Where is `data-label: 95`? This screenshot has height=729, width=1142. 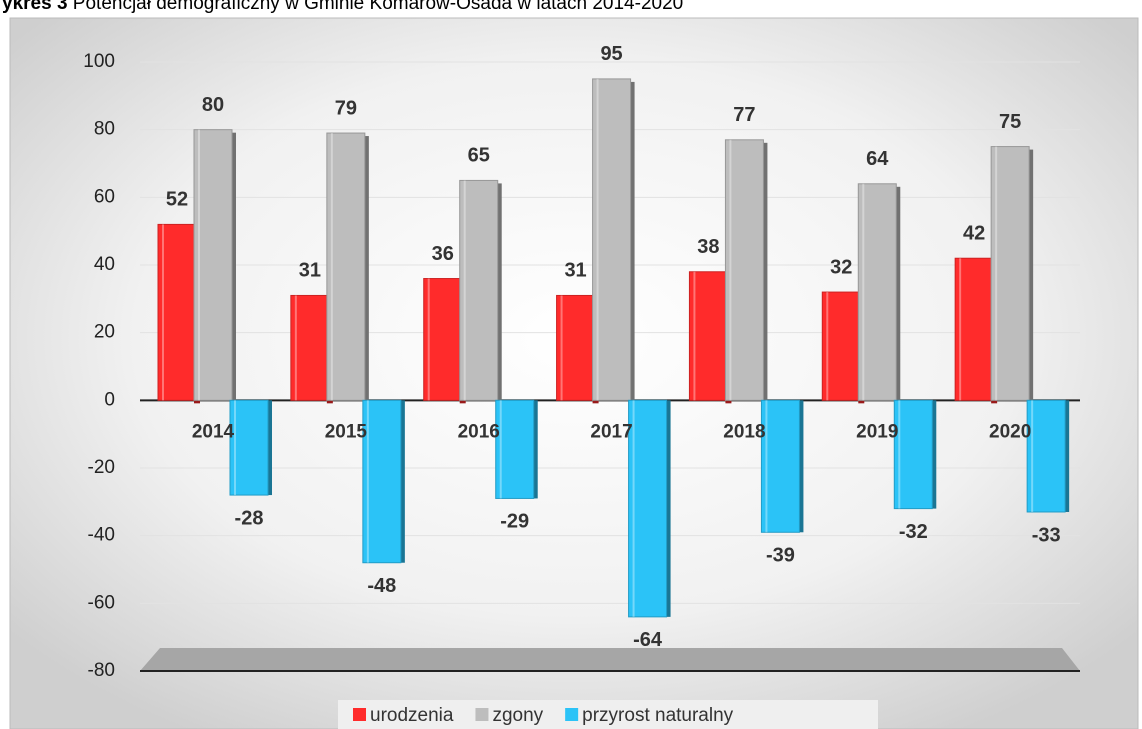 data-label: 95 is located at coordinates (611, 54).